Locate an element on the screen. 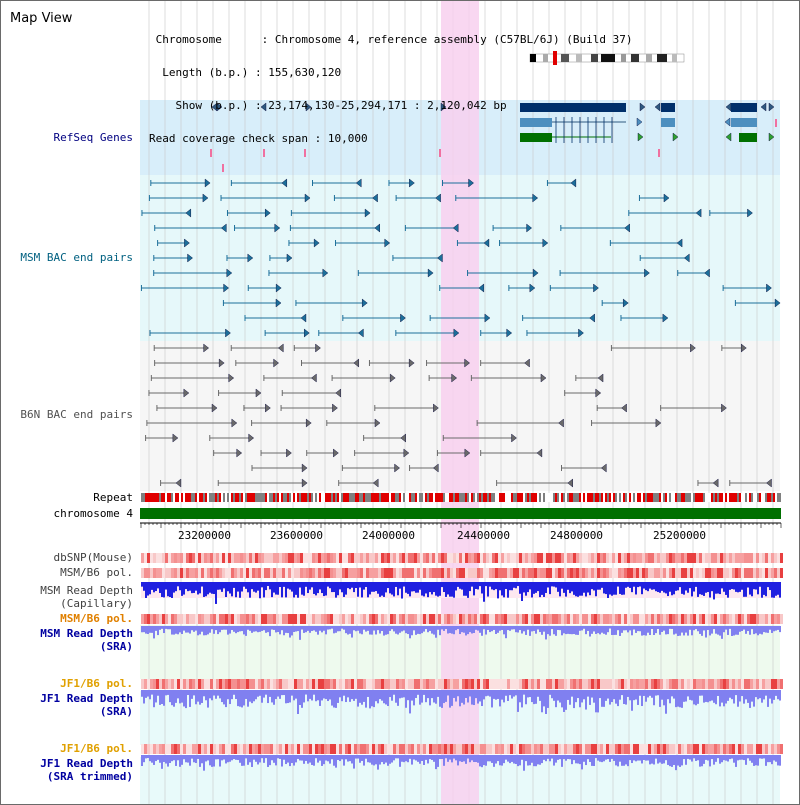 This screenshot has height=805, width=800. track-label-jf1-depth-trimmed: JF1 Read Depth is located at coordinates (86, 763).